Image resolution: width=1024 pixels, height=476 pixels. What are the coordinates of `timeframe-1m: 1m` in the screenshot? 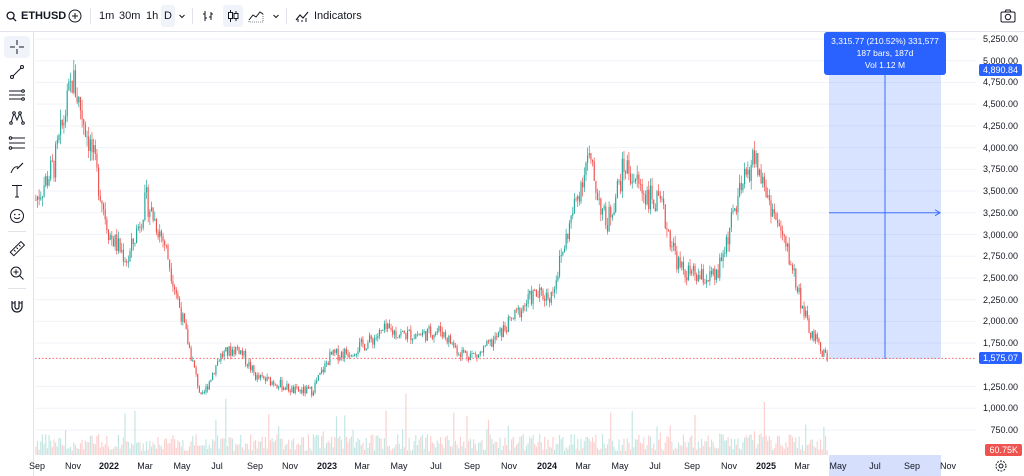 It's located at (106, 16).